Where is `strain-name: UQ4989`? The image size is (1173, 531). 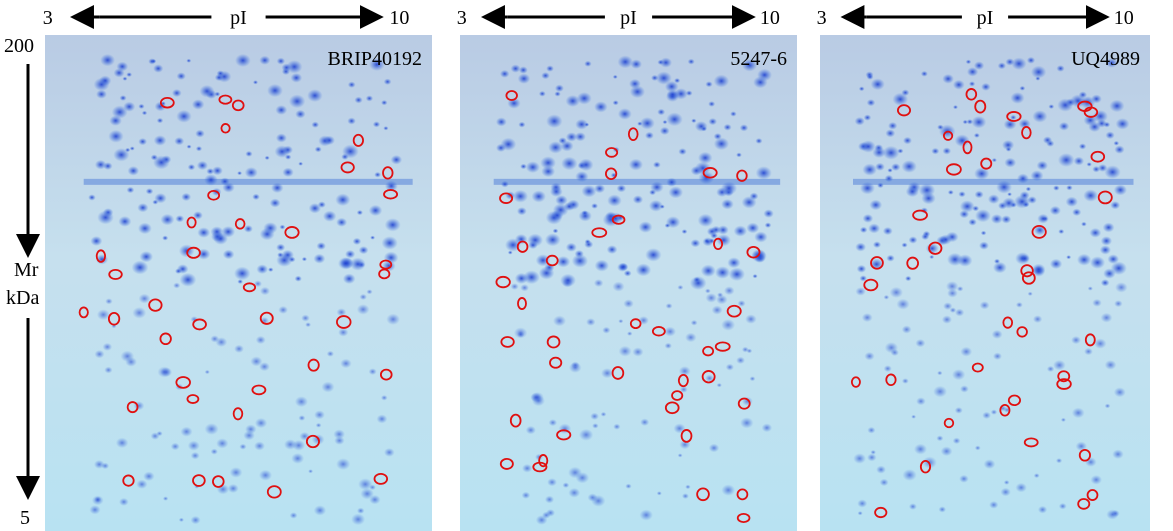
strain-name: UQ4989 is located at coordinates (1105, 59).